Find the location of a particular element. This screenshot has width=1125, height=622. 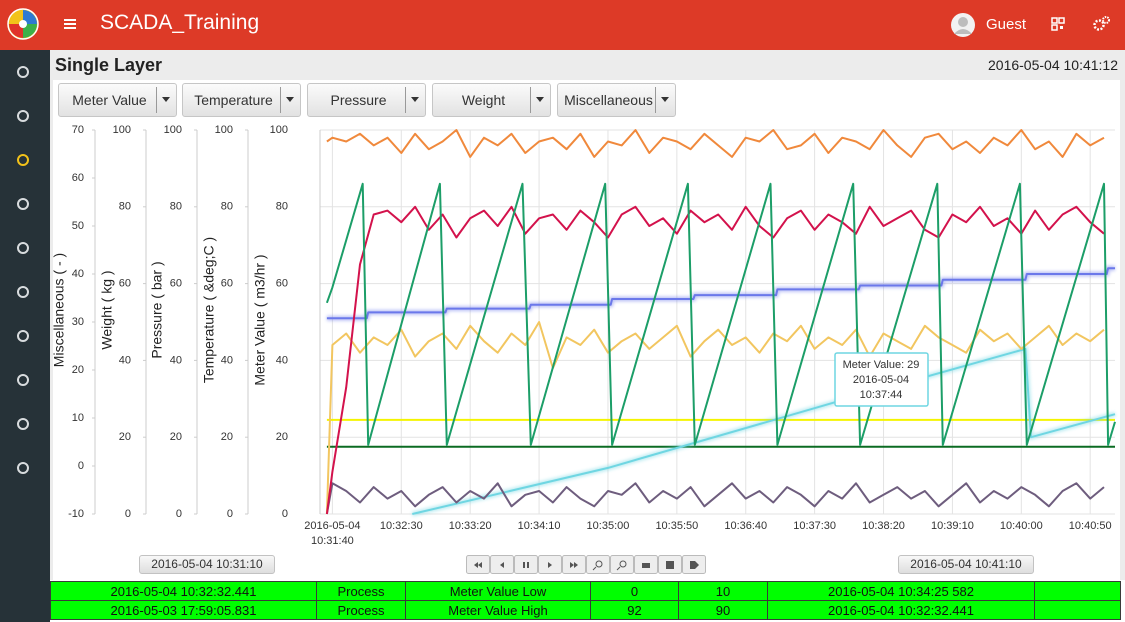

tooltip-box is located at coordinates (881, 379).